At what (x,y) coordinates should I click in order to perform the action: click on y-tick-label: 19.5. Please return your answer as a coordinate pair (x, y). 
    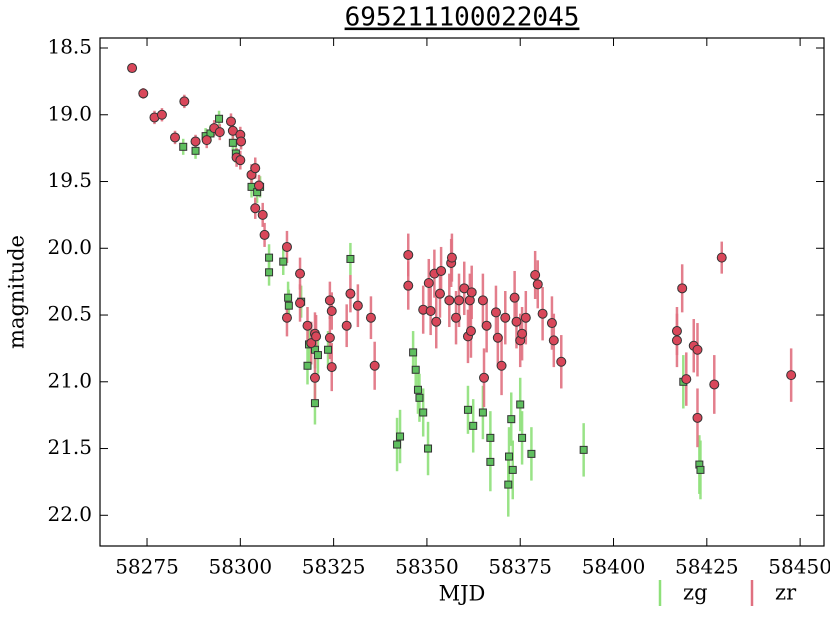
    Looking at the image, I should click on (69, 180).